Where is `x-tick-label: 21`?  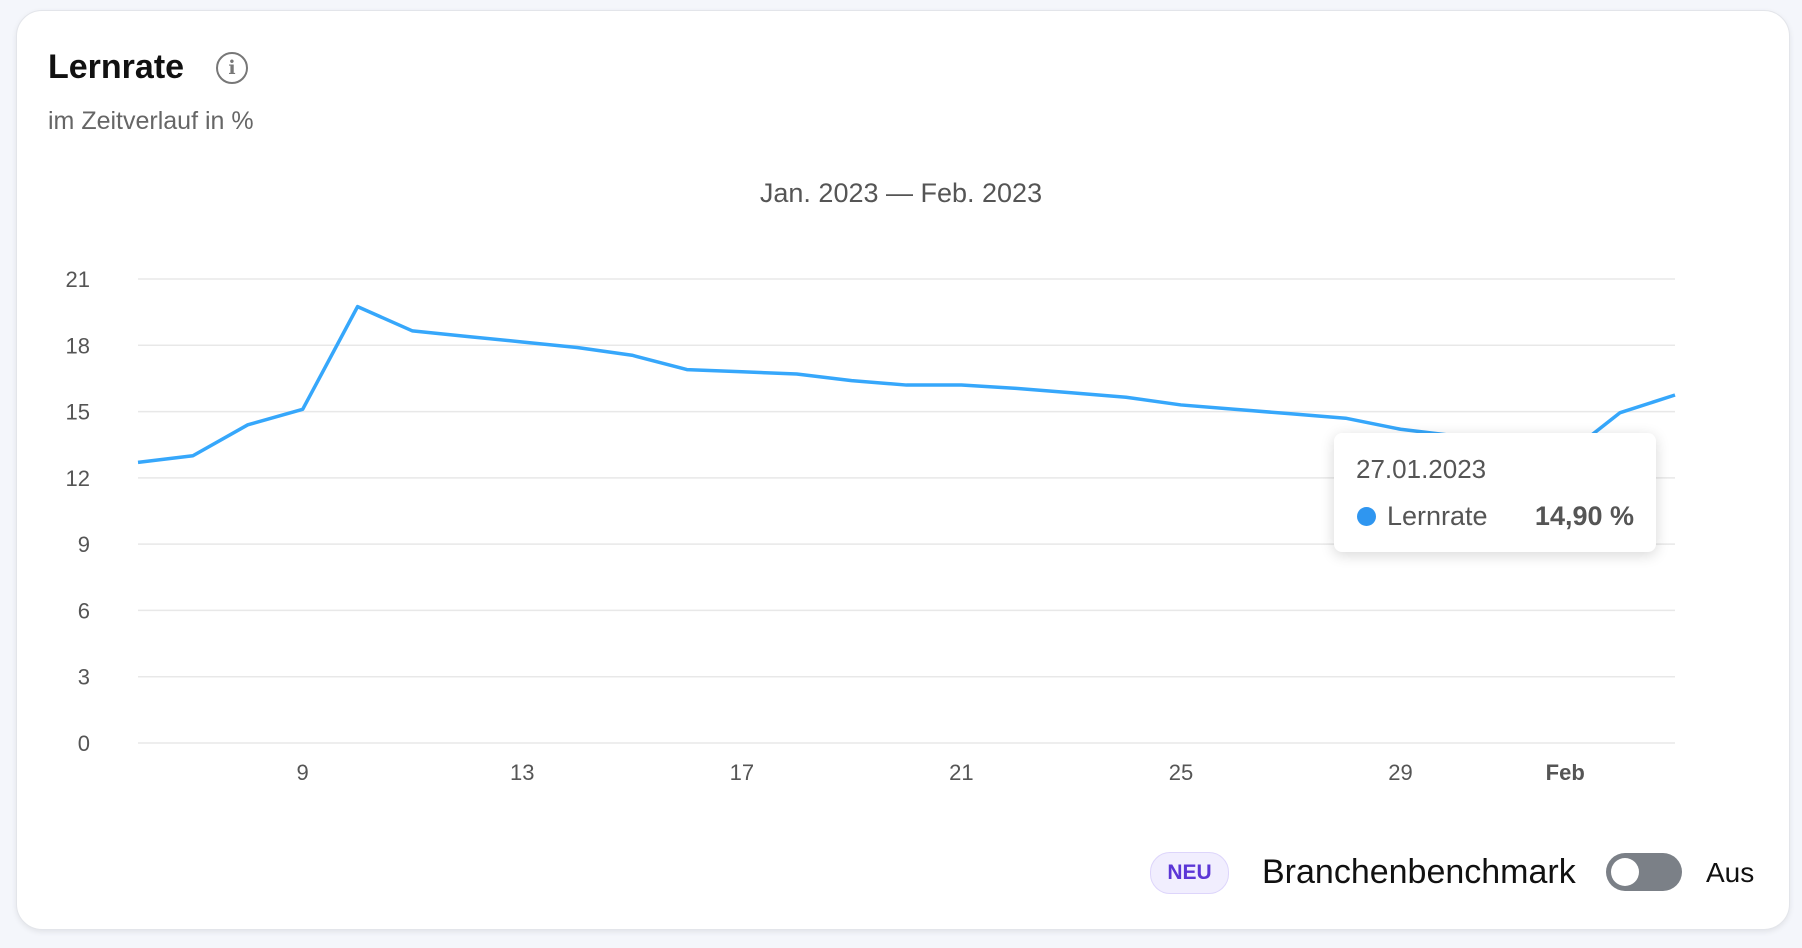
x-tick-label: 21 is located at coordinates (961, 772).